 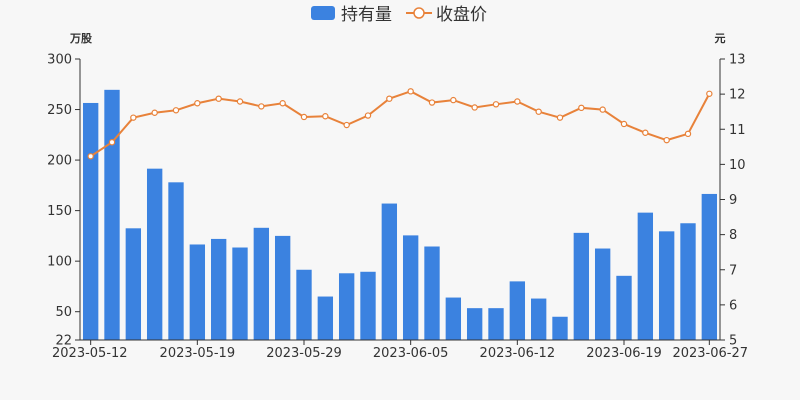 I want to click on left-tick-label: 250, so click(x=59, y=110).